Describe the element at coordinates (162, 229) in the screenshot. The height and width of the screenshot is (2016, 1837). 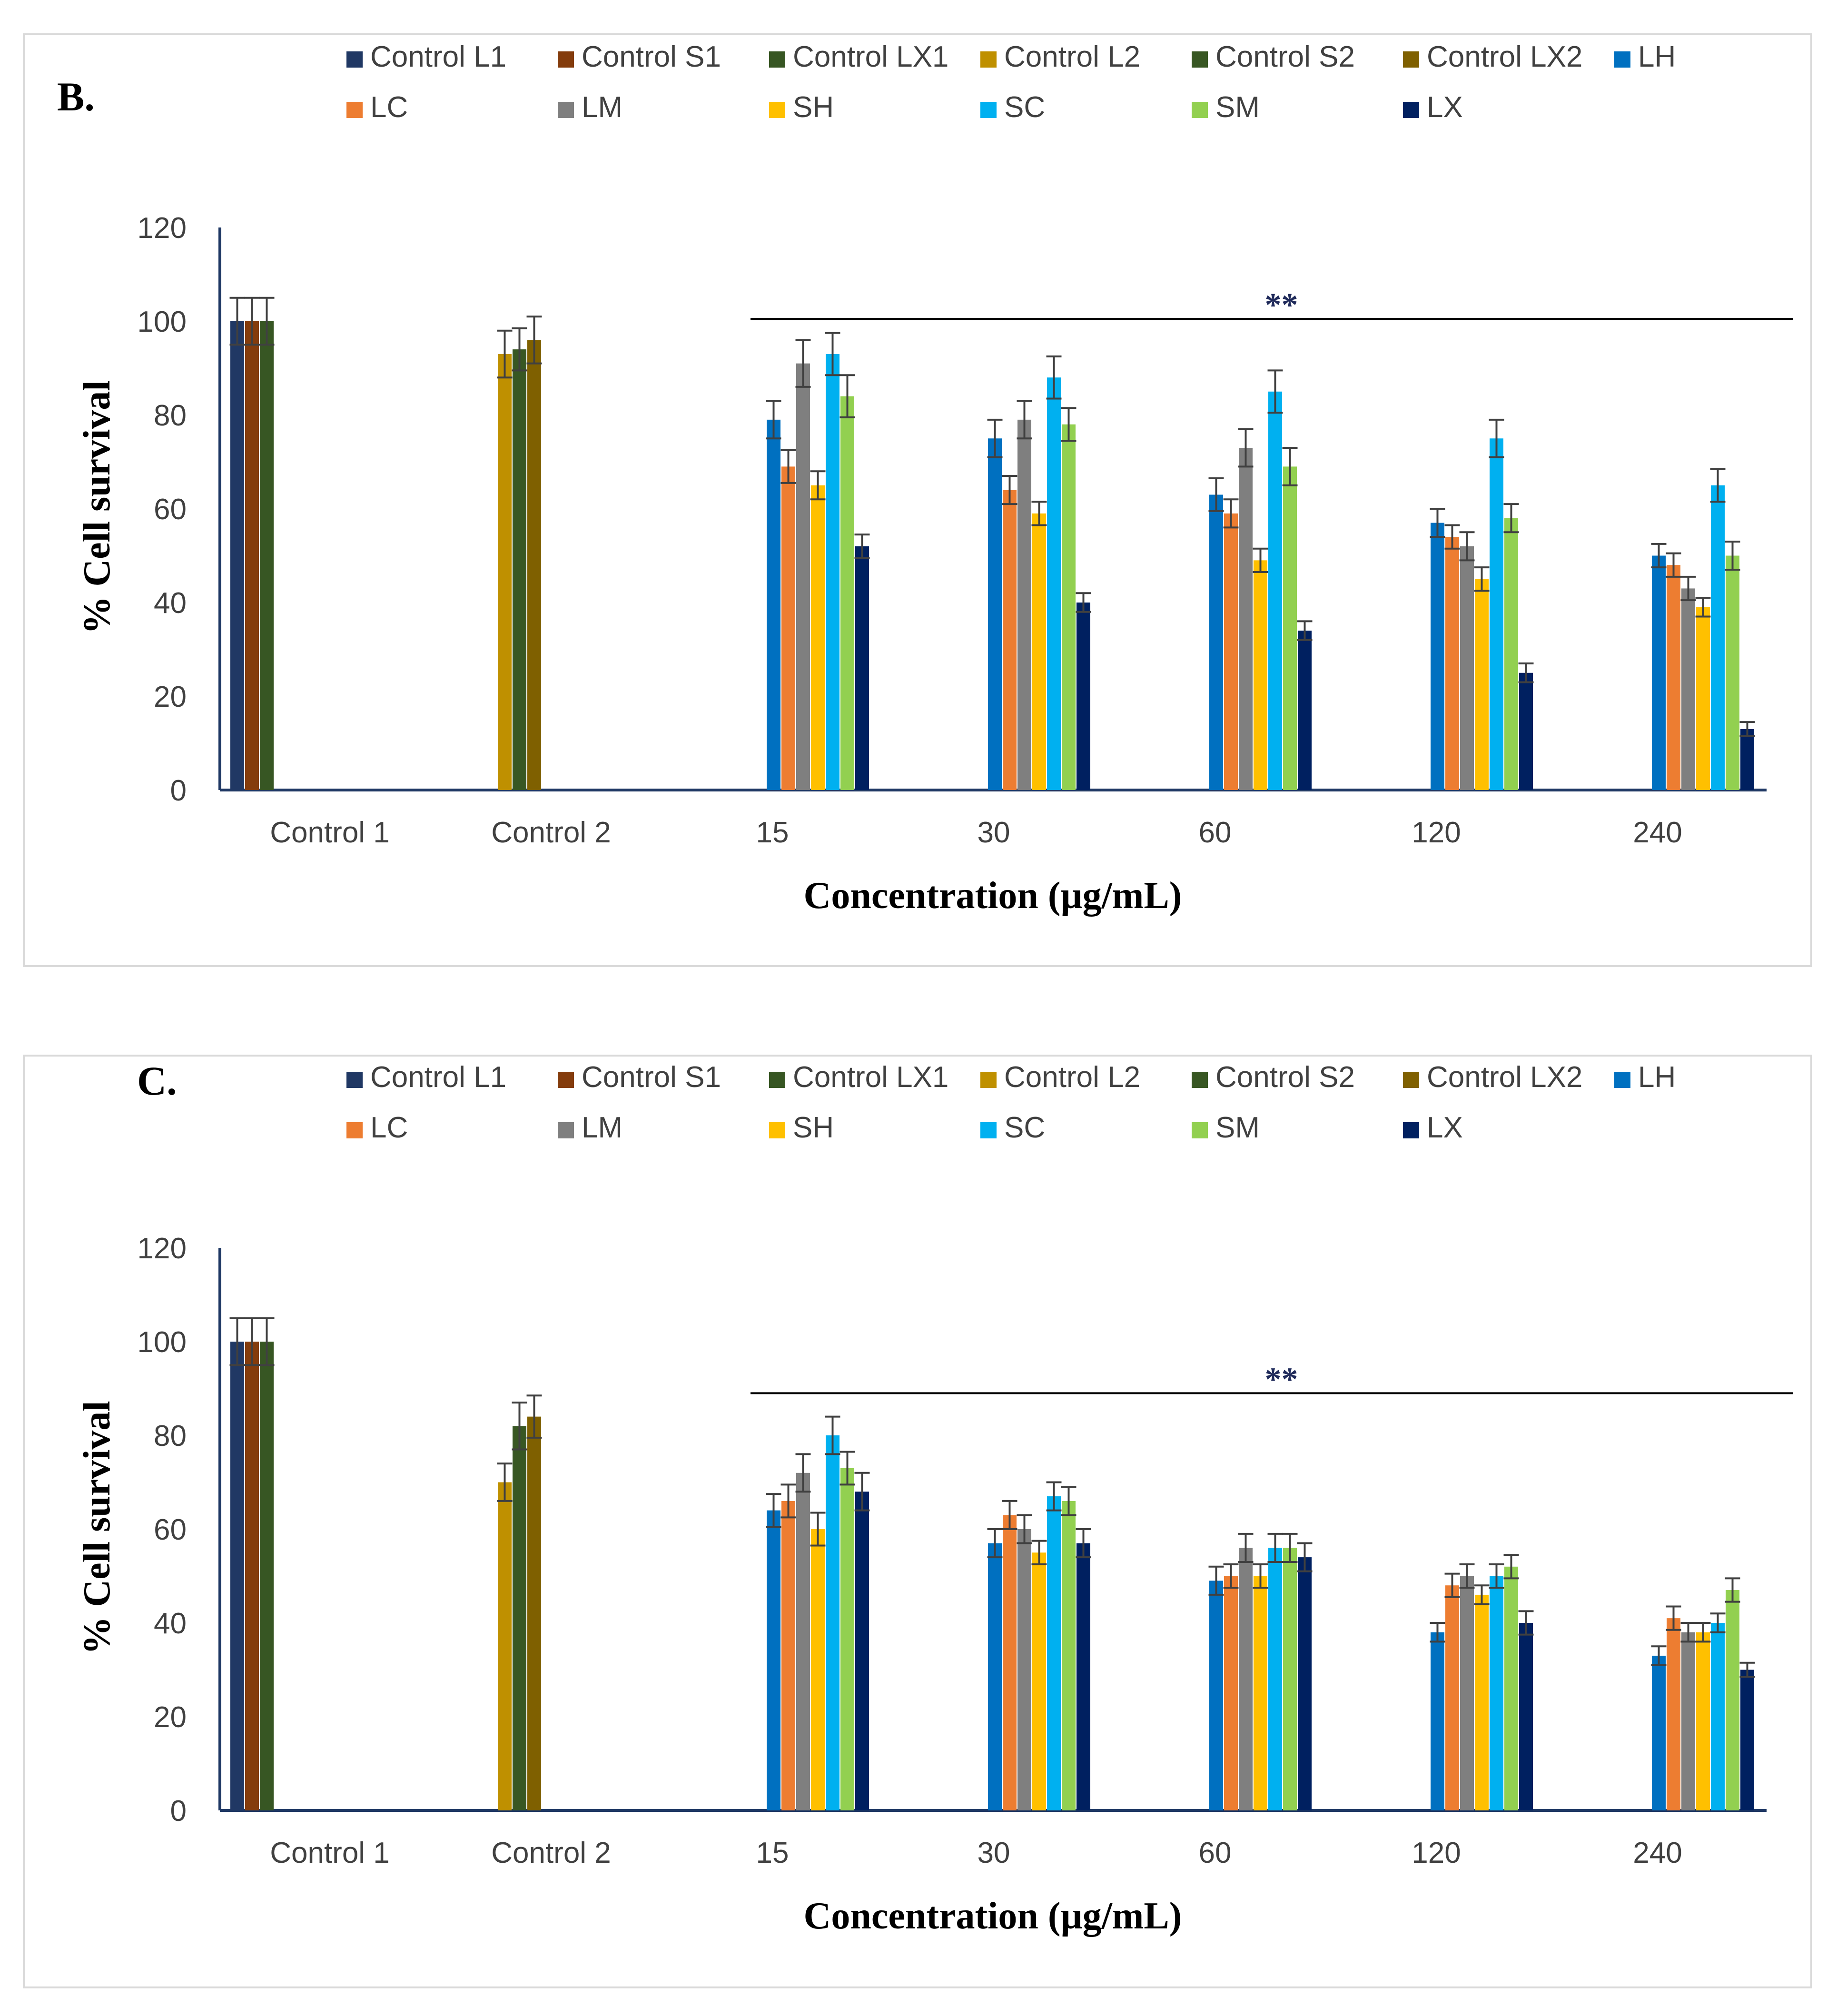
I see `y-tick-label: 120` at that location.